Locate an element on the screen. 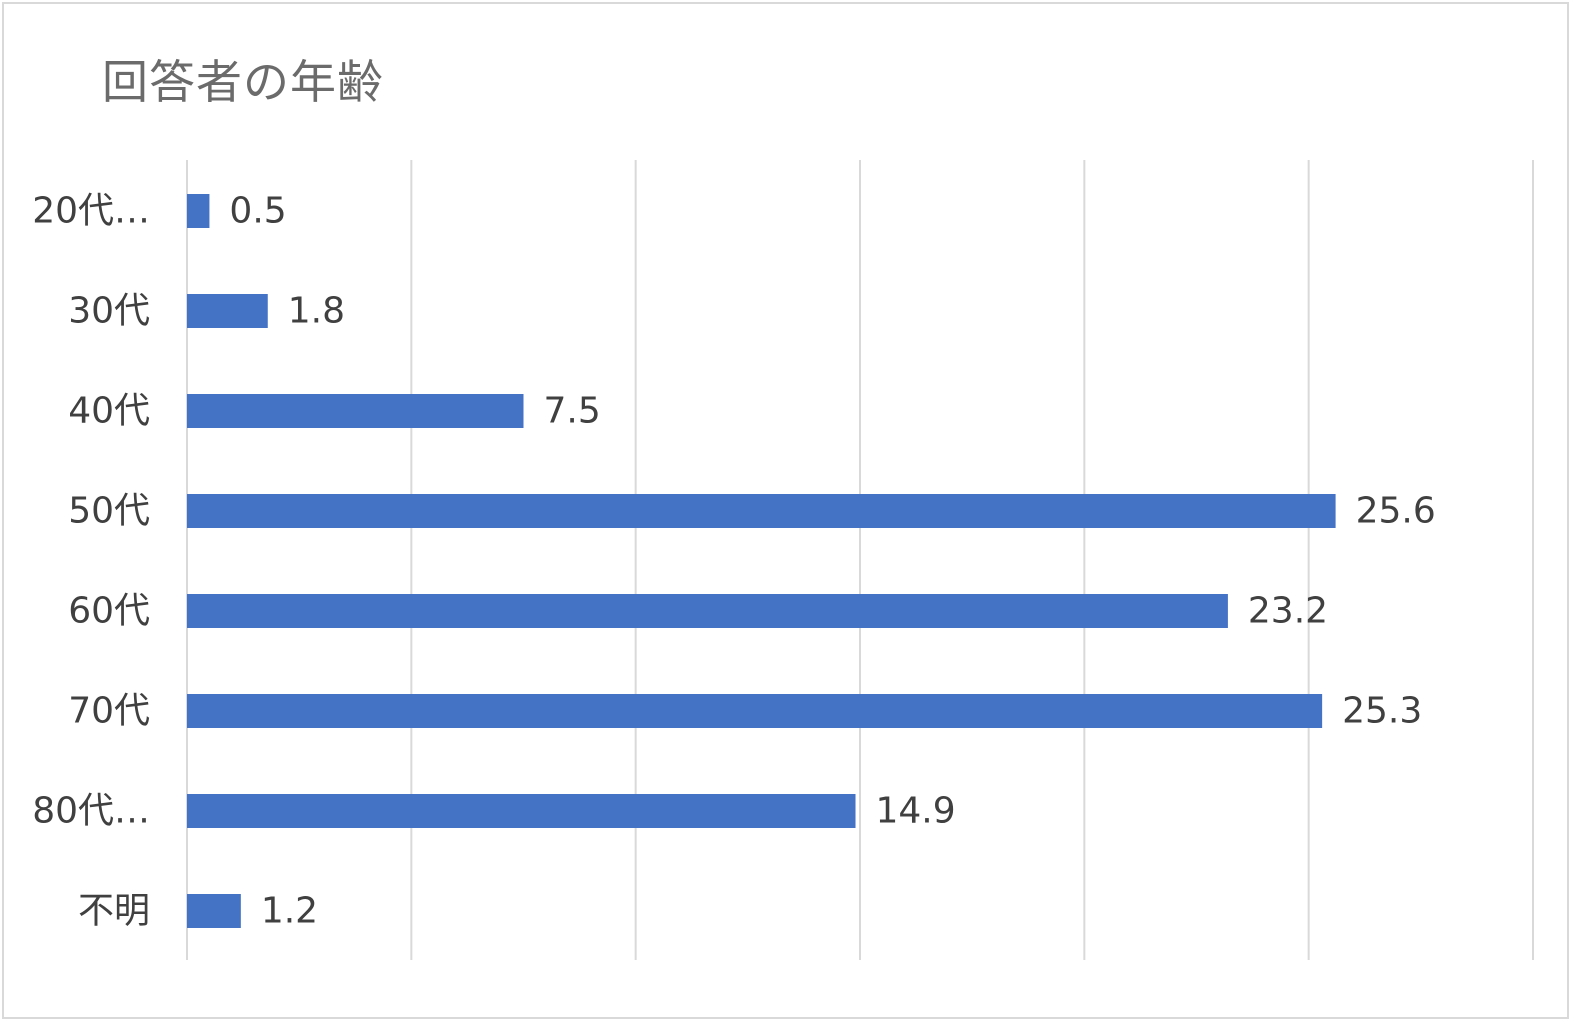  data-label: 7.5 is located at coordinates (572, 411).